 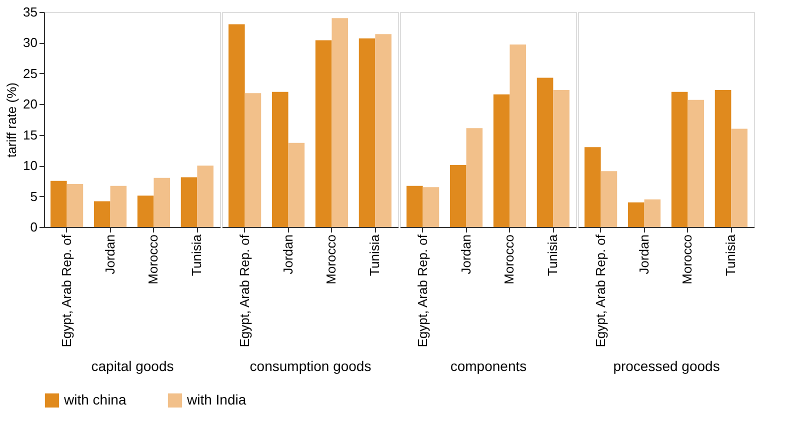 I want to click on x-axis-title: consumption goods, so click(x=311, y=366).